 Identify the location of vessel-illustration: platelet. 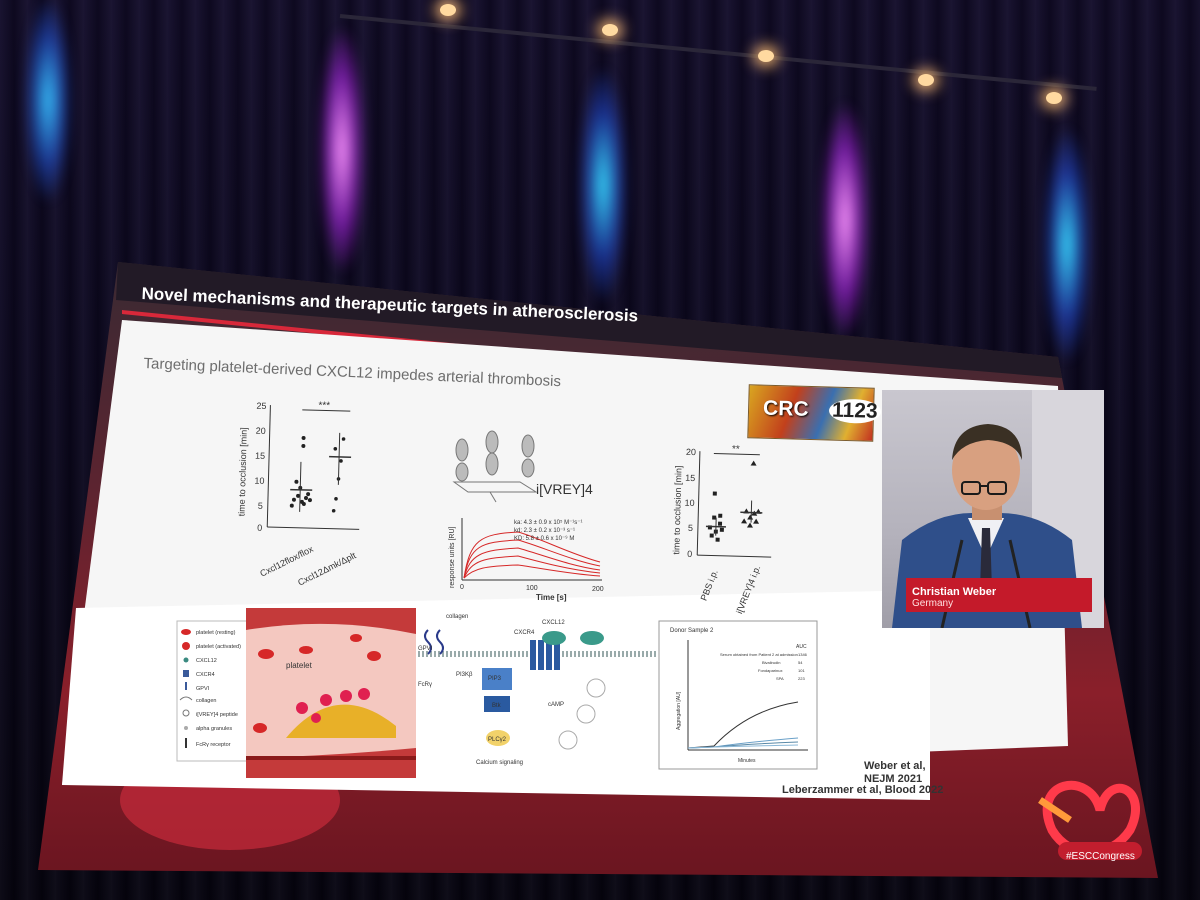
(331, 693).